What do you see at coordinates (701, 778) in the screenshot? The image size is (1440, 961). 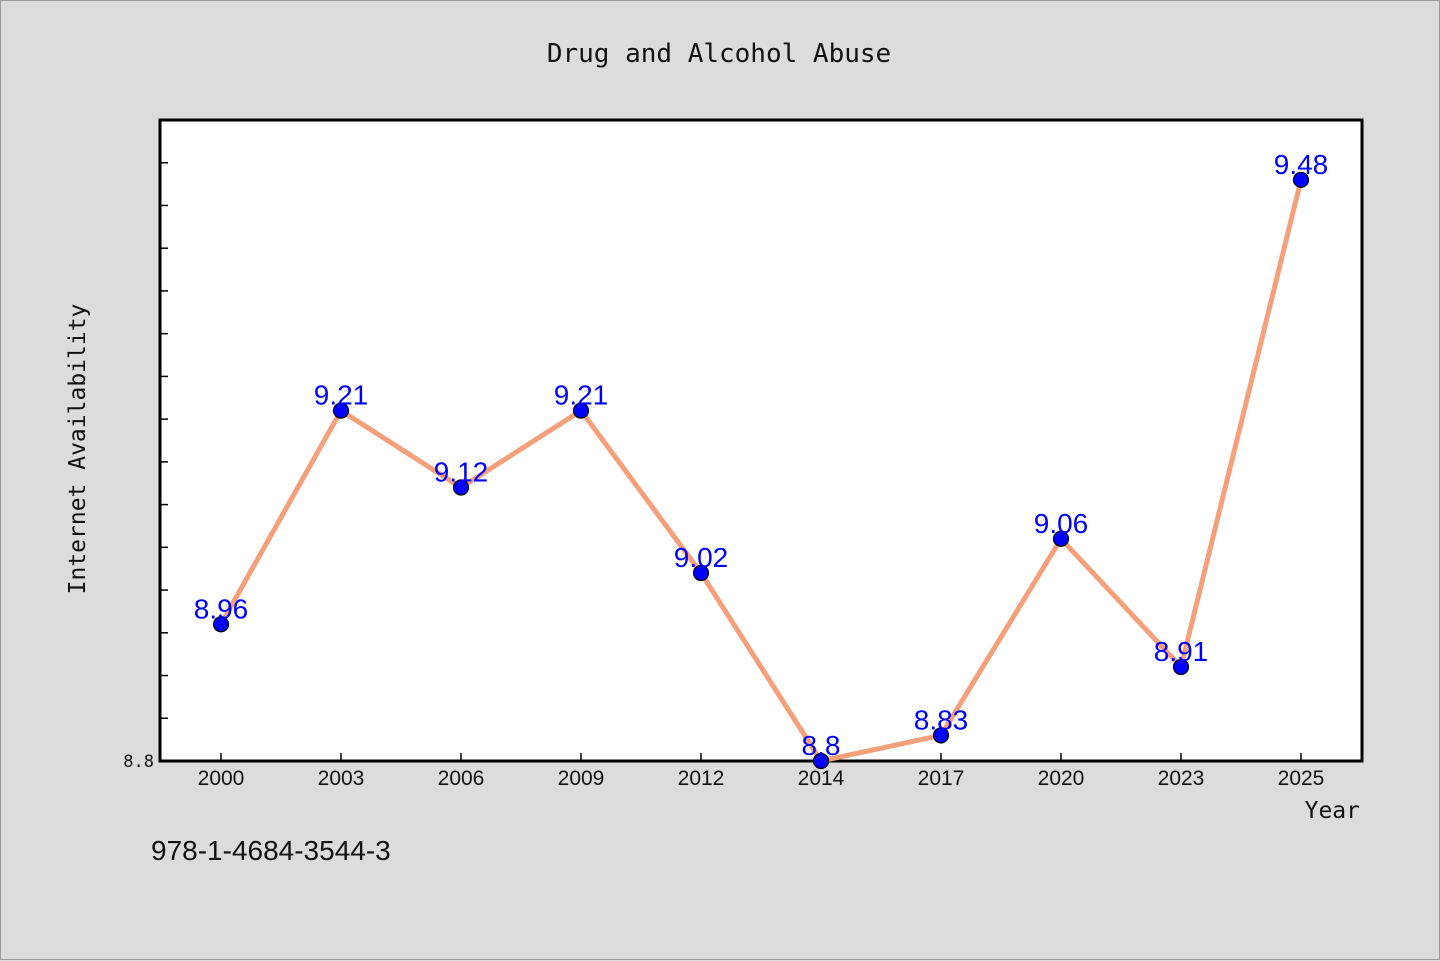 I see `x-tick-label: 2012` at bounding box center [701, 778].